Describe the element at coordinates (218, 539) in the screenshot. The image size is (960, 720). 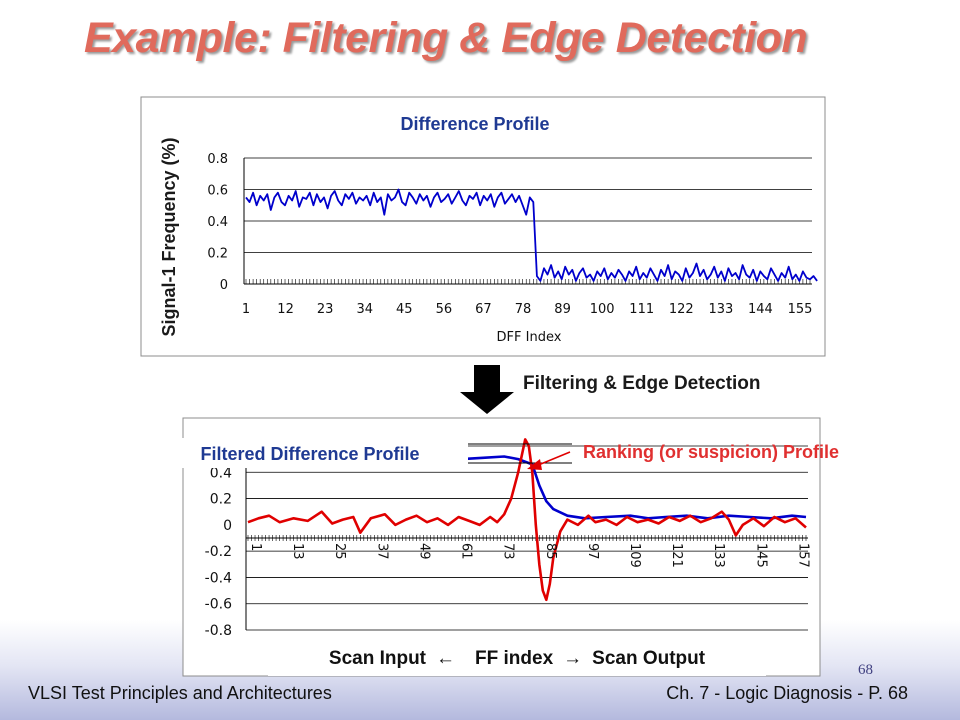
I see `bottom-chart-y-tick-labels: -0.8-0.6-0.4-0.200.20.40.6` at that location.